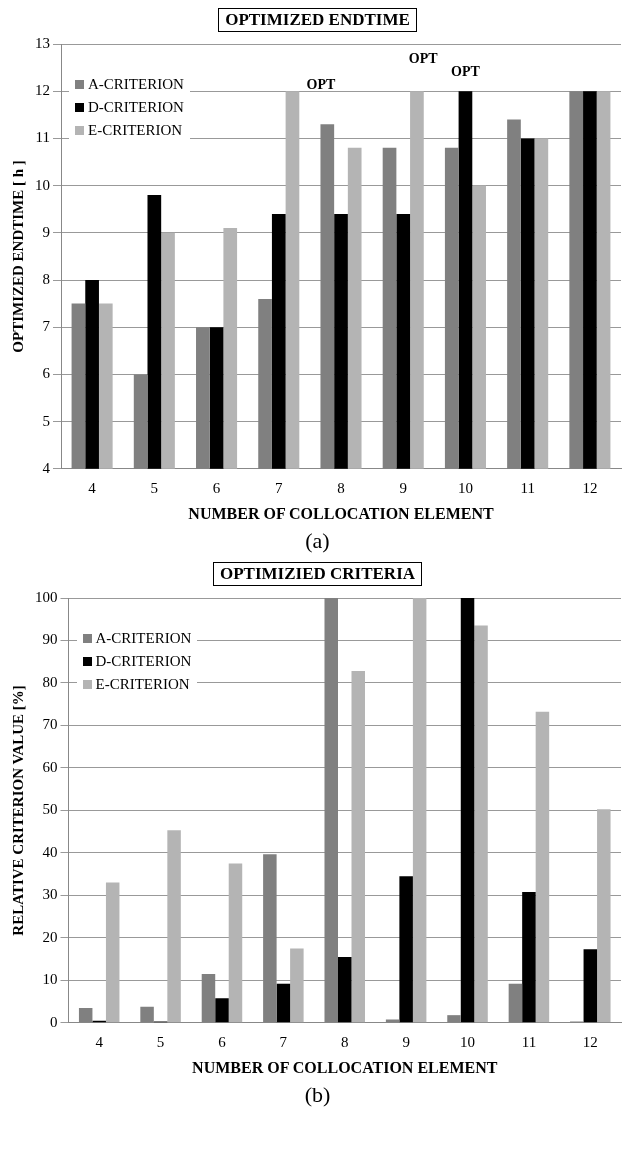  Describe the element at coordinates (54, 1021) in the screenshot. I see `y-tick-label: 0` at that location.